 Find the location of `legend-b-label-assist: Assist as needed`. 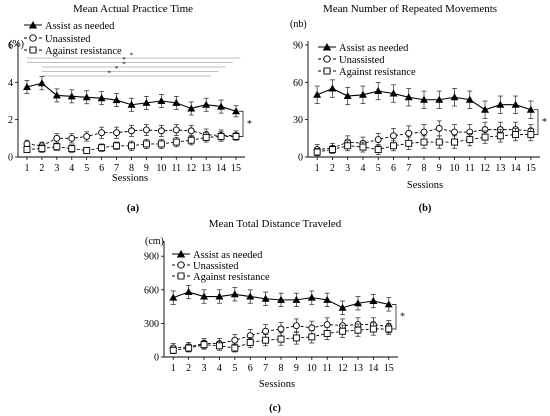

legend-b-label-assist: Assist as needed is located at coordinates (374, 48).